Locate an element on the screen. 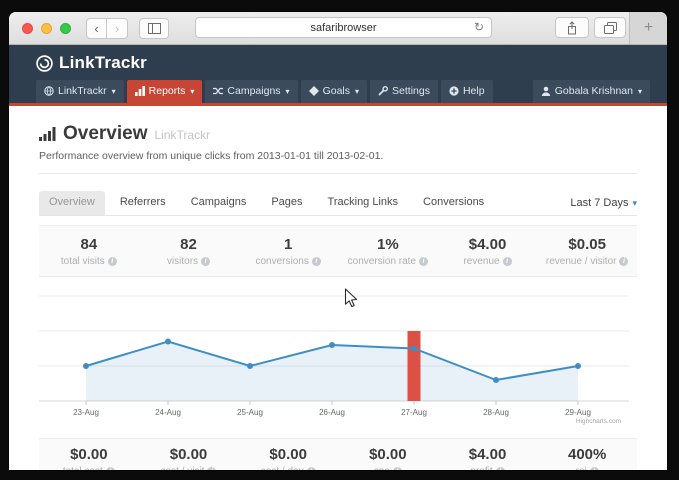 This screenshot has height=480, width=679. forward-icon: › is located at coordinates (117, 28).